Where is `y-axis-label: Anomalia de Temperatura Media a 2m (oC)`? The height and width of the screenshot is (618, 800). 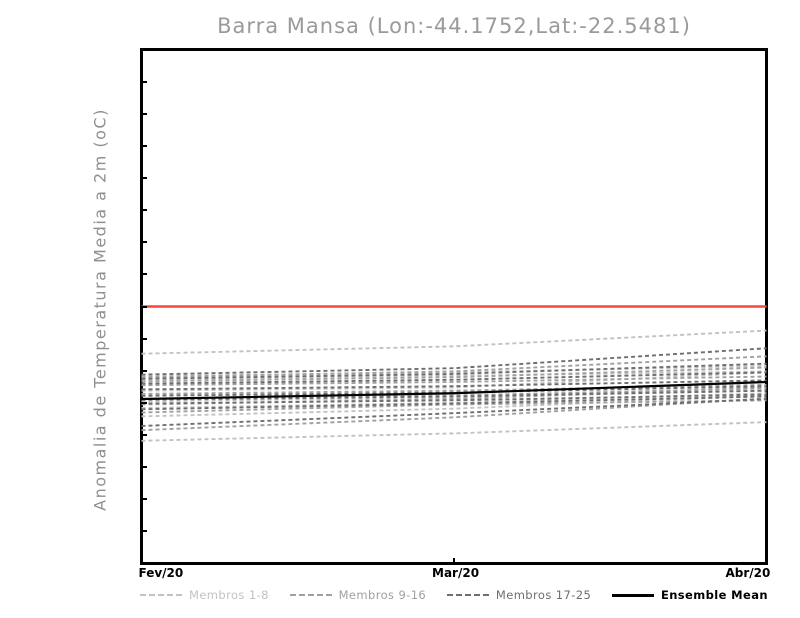
y-axis-label: Anomalia de Temperatura Media a 2m (oC) is located at coordinates (100, 309).